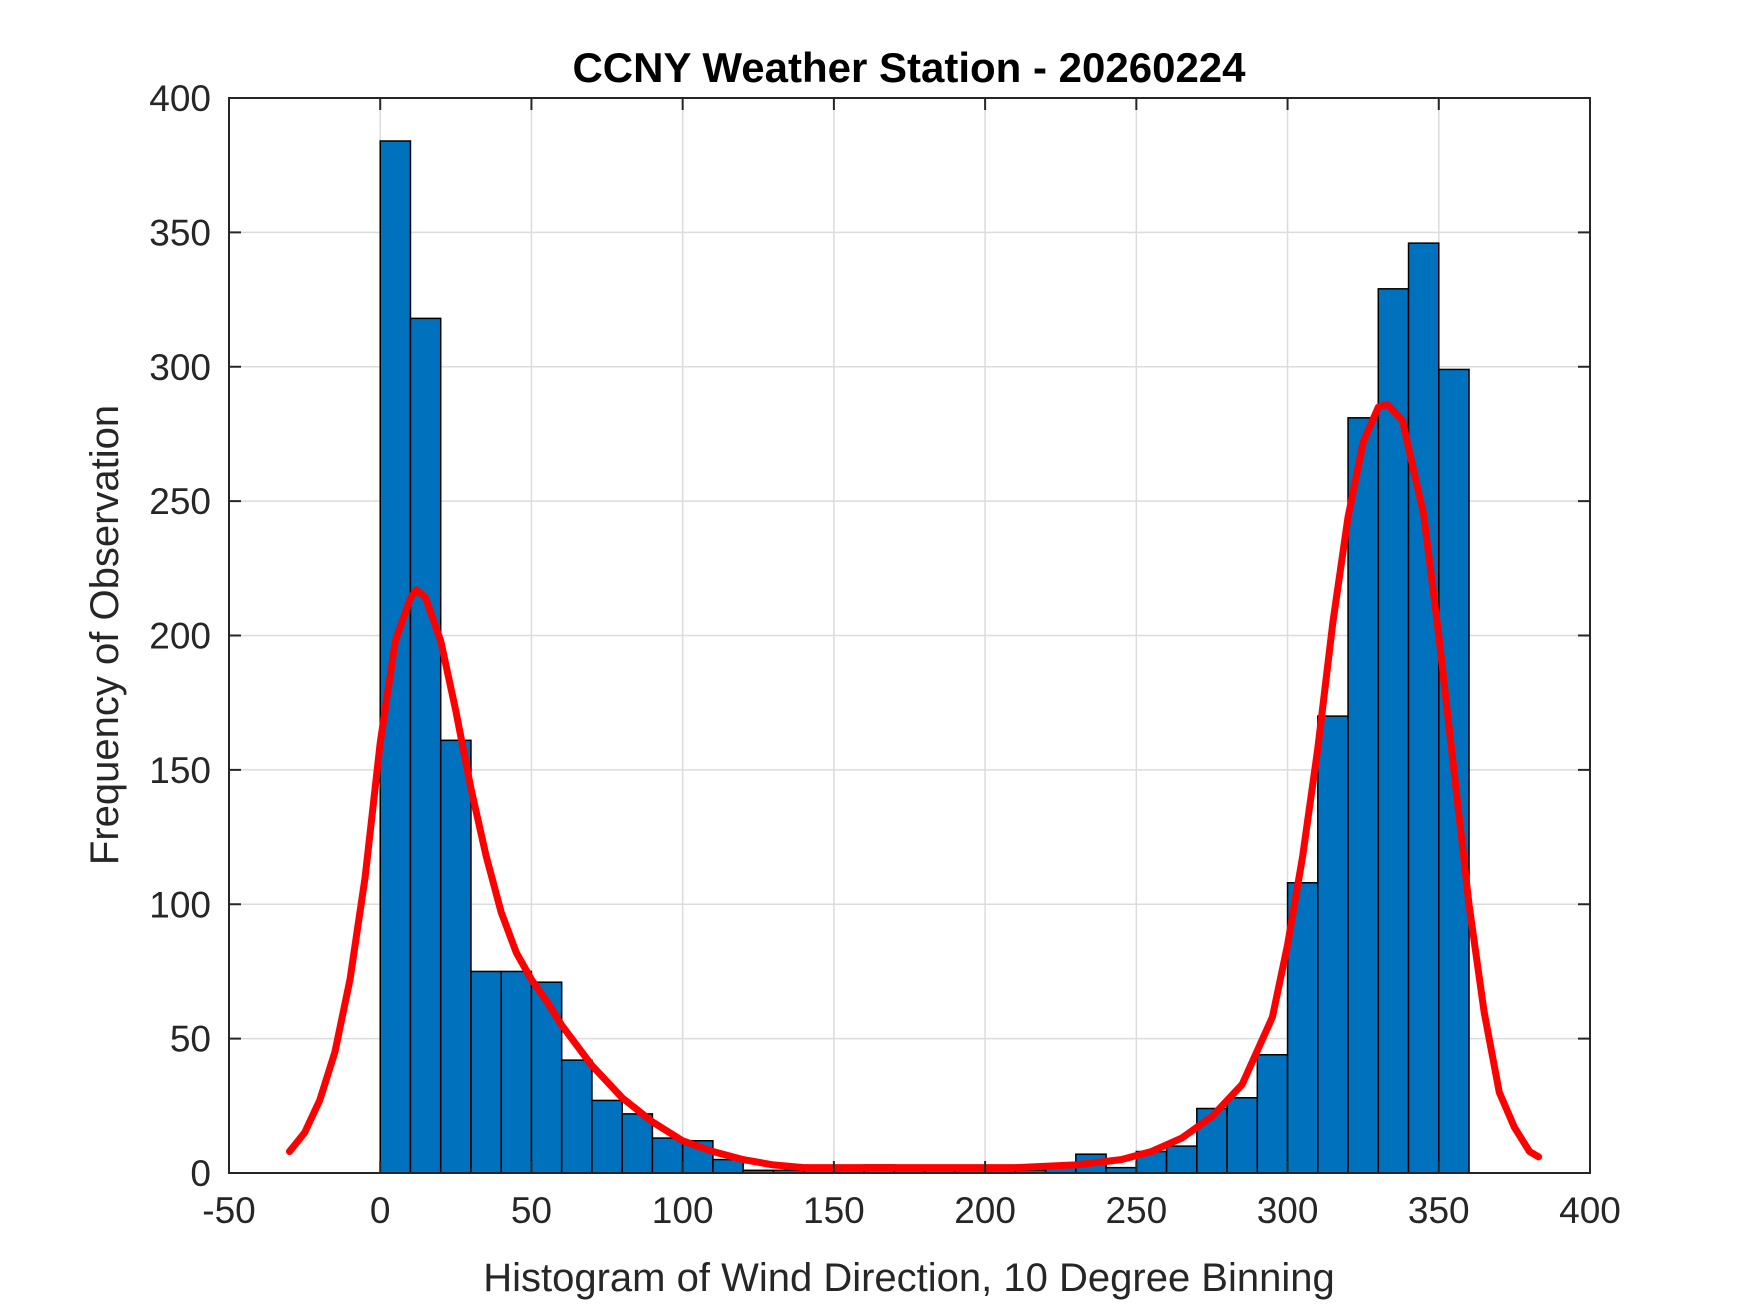 The image size is (1750, 1313). Describe the element at coordinates (531, 1210) in the screenshot. I see `x-tick-label: 50` at that location.